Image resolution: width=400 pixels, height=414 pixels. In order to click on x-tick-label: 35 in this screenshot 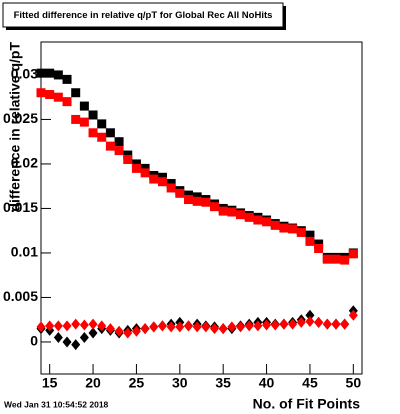, I will do `click(223, 383)`.